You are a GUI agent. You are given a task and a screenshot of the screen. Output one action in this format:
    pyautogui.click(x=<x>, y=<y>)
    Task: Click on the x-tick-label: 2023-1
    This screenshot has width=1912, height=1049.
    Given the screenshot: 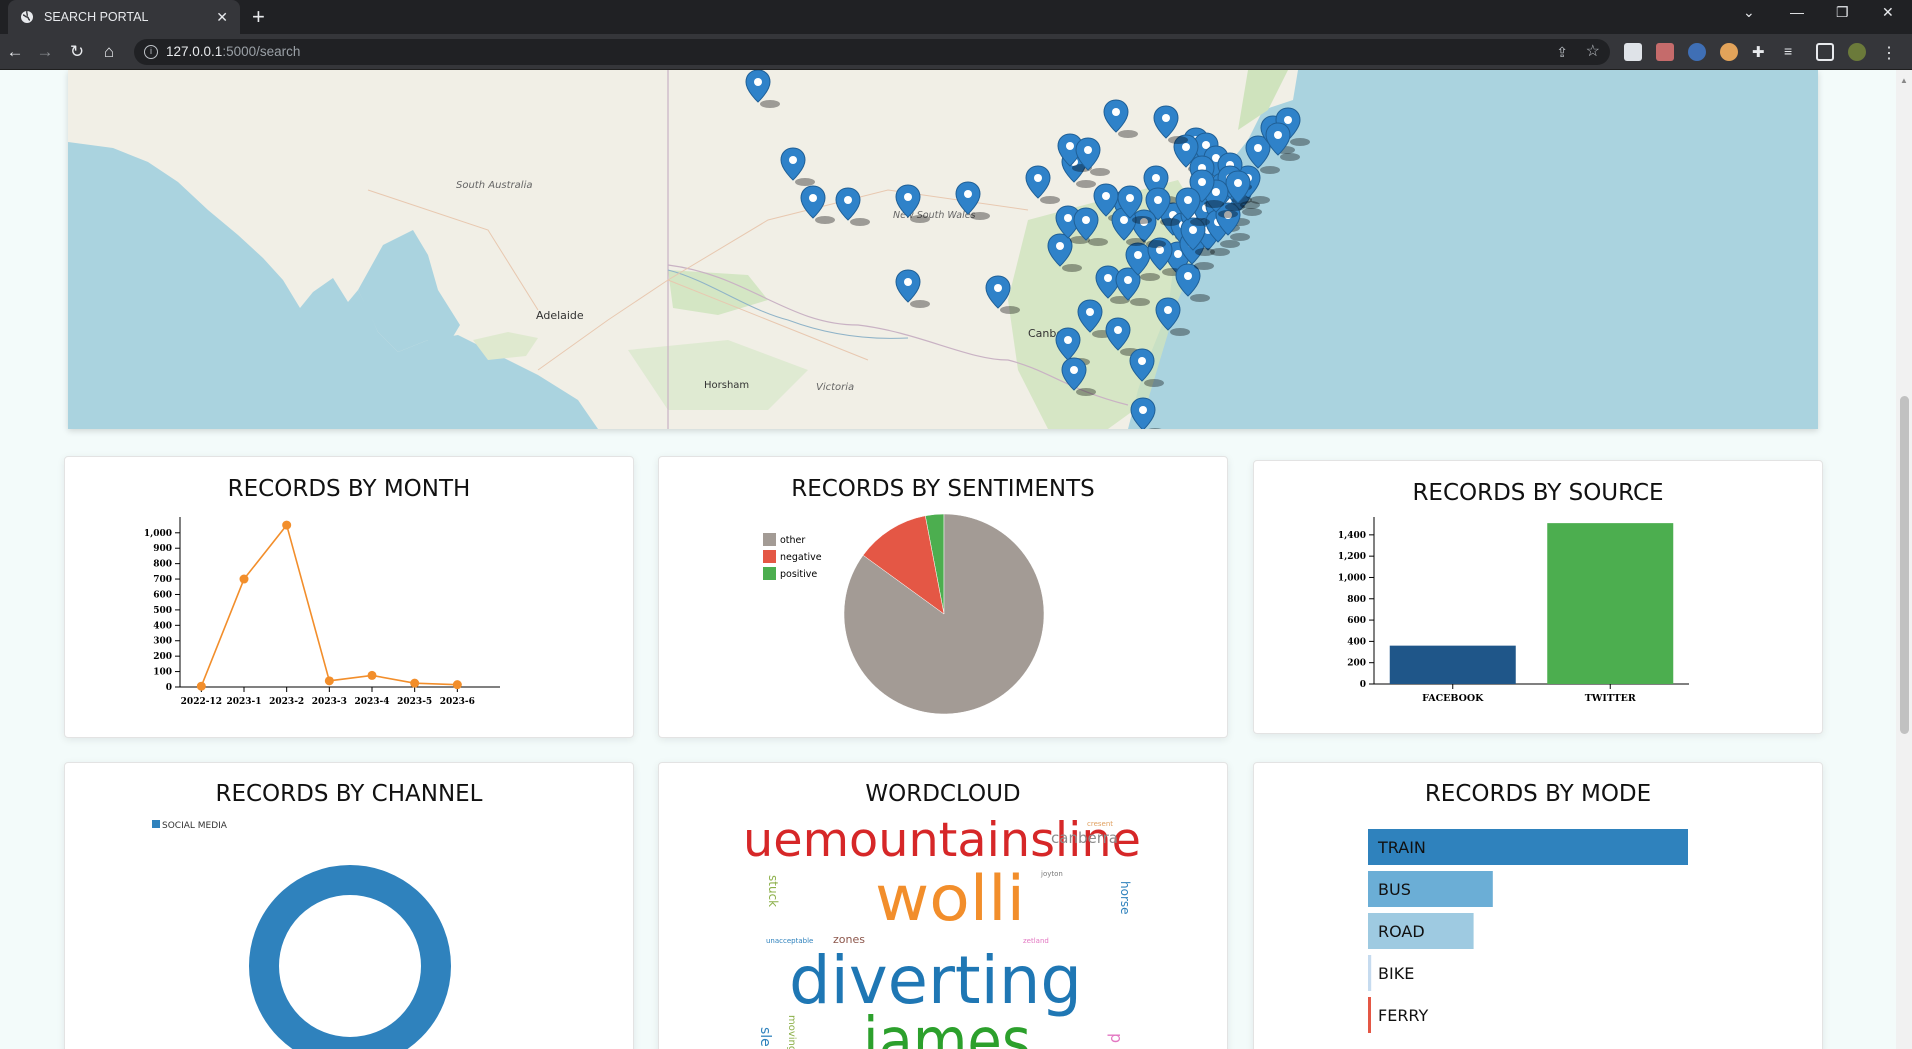 What is the action you would take?
    pyautogui.click(x=243, y=702)
    